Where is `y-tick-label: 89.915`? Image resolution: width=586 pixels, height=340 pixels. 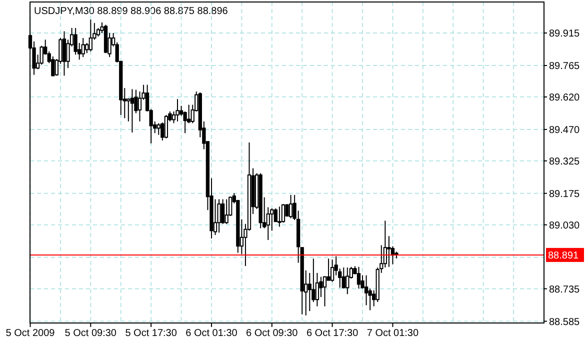
y-tick-label: 89.915 is located at coordinates (564, 34).